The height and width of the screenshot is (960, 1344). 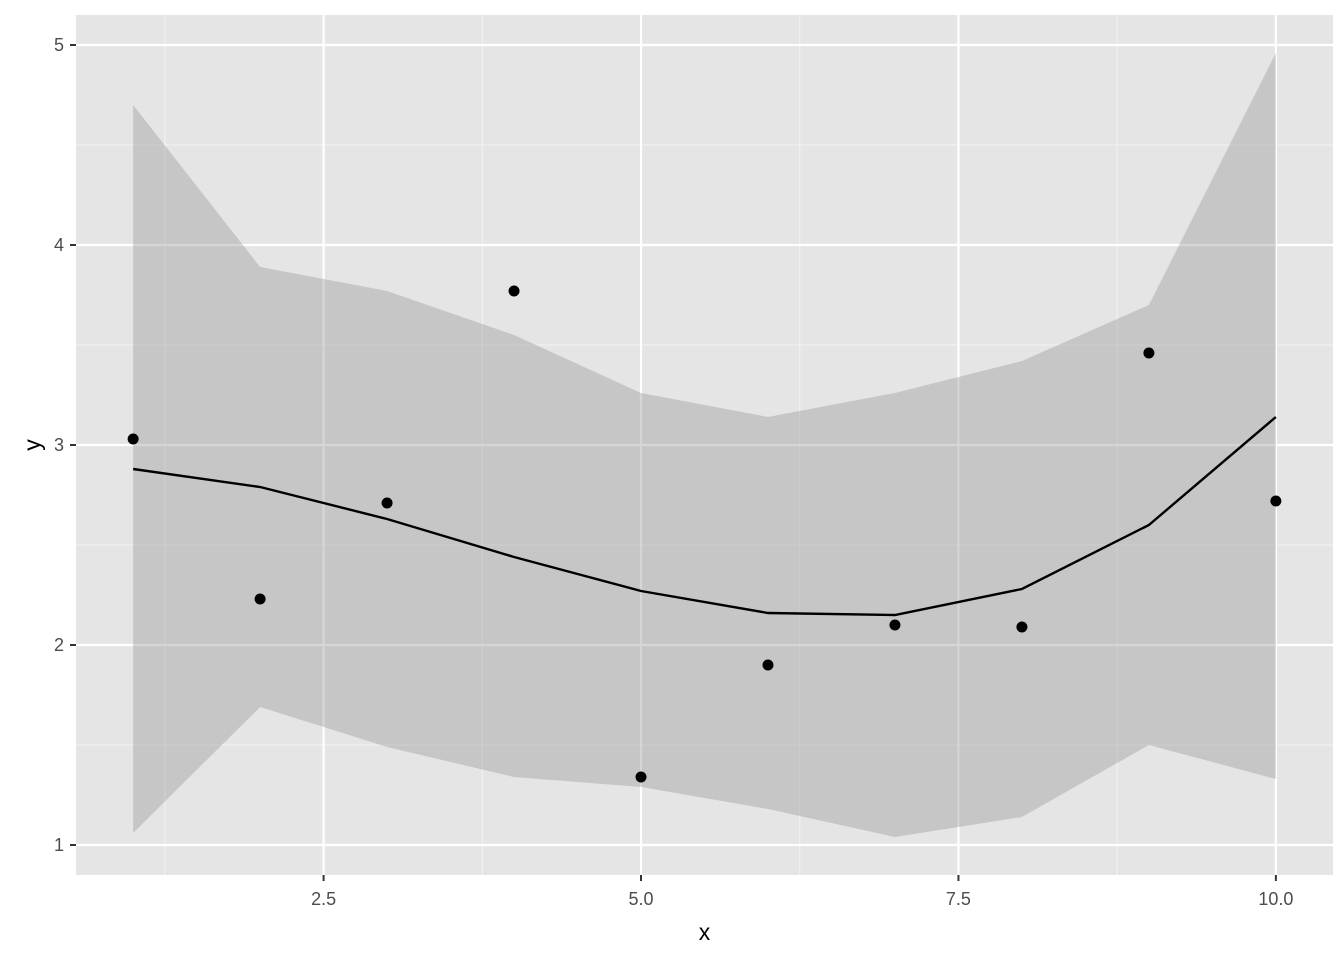 I want to click on x-axis-title: x, so click(x=705, y=932).